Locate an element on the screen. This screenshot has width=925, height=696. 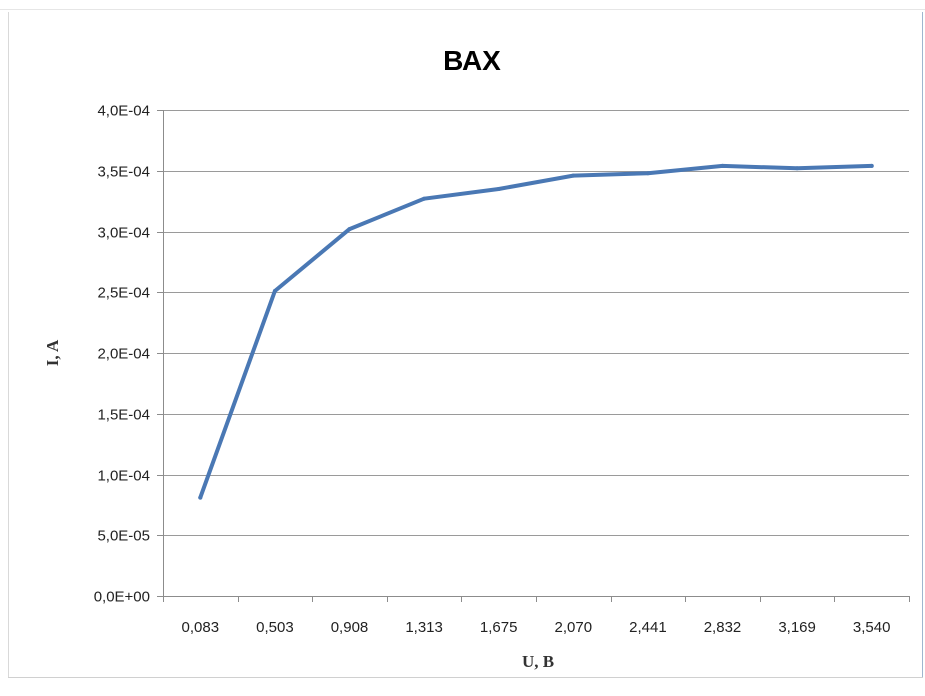
y-tick-label: 2,0E-04 is located at coordinates (123, 354).